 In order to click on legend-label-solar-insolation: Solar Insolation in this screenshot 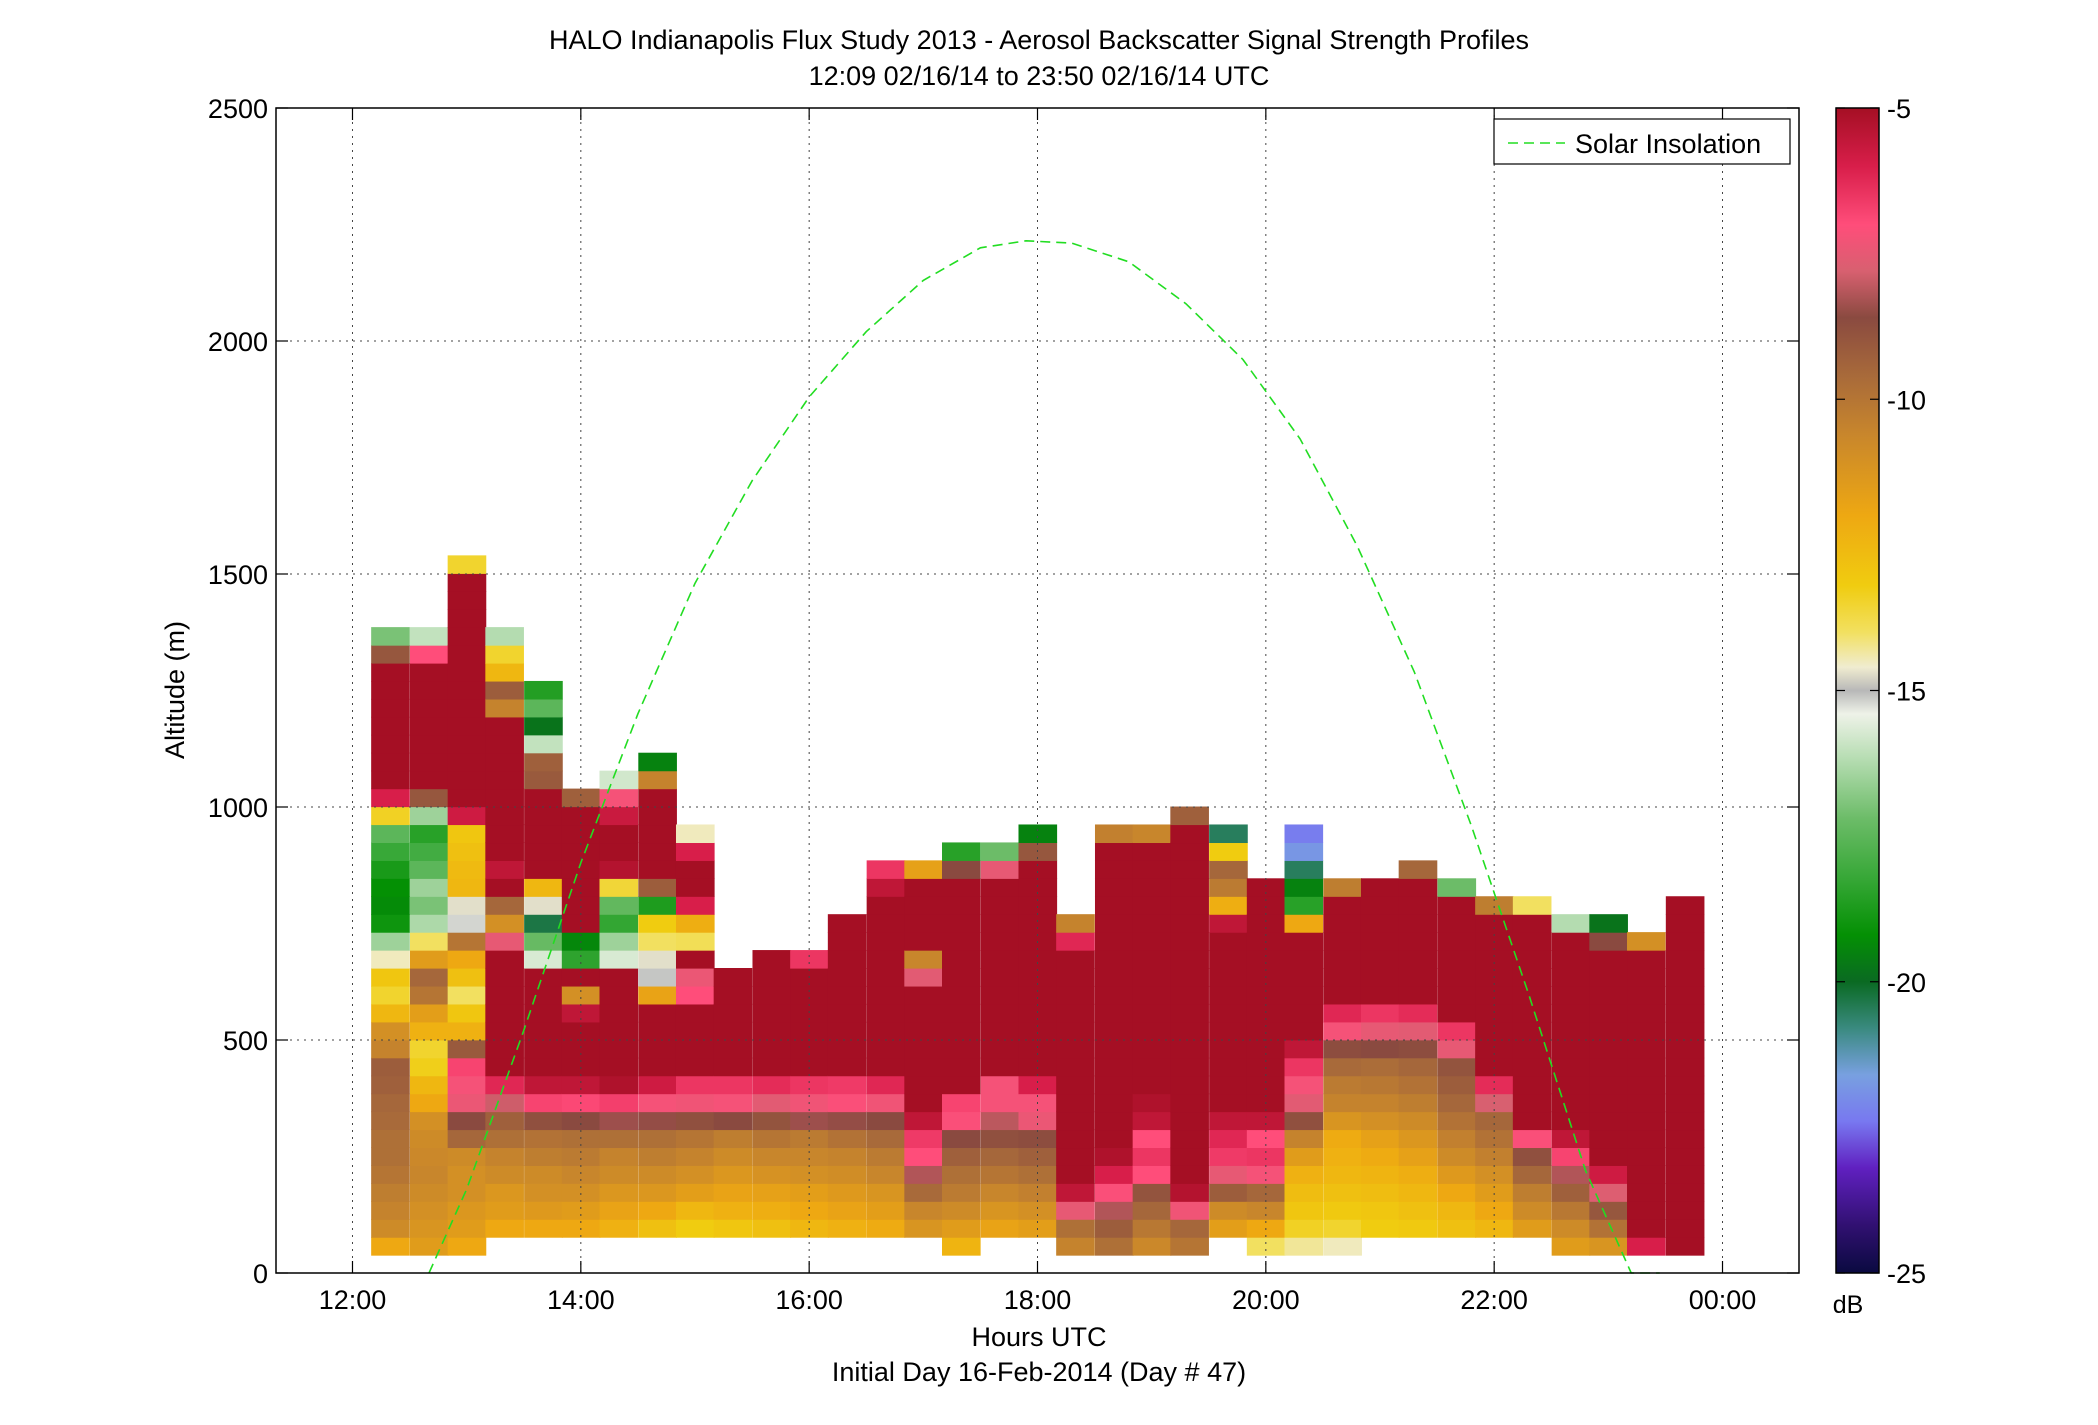, I will do `click(1668, 144)`.